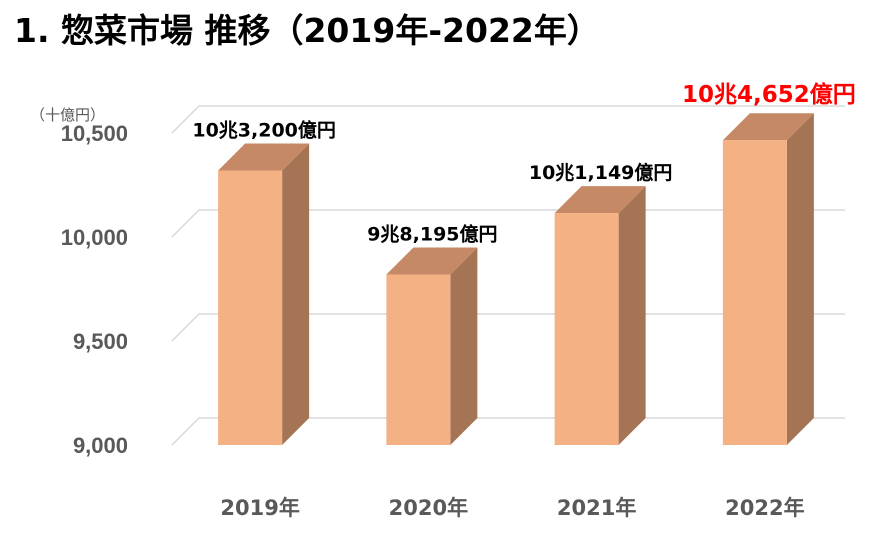 This screenshot has width=870, height=535. Describe the element at coordinates (67, 115) in the screenshot. I see `y-unit-label: （十億円）` at that location.